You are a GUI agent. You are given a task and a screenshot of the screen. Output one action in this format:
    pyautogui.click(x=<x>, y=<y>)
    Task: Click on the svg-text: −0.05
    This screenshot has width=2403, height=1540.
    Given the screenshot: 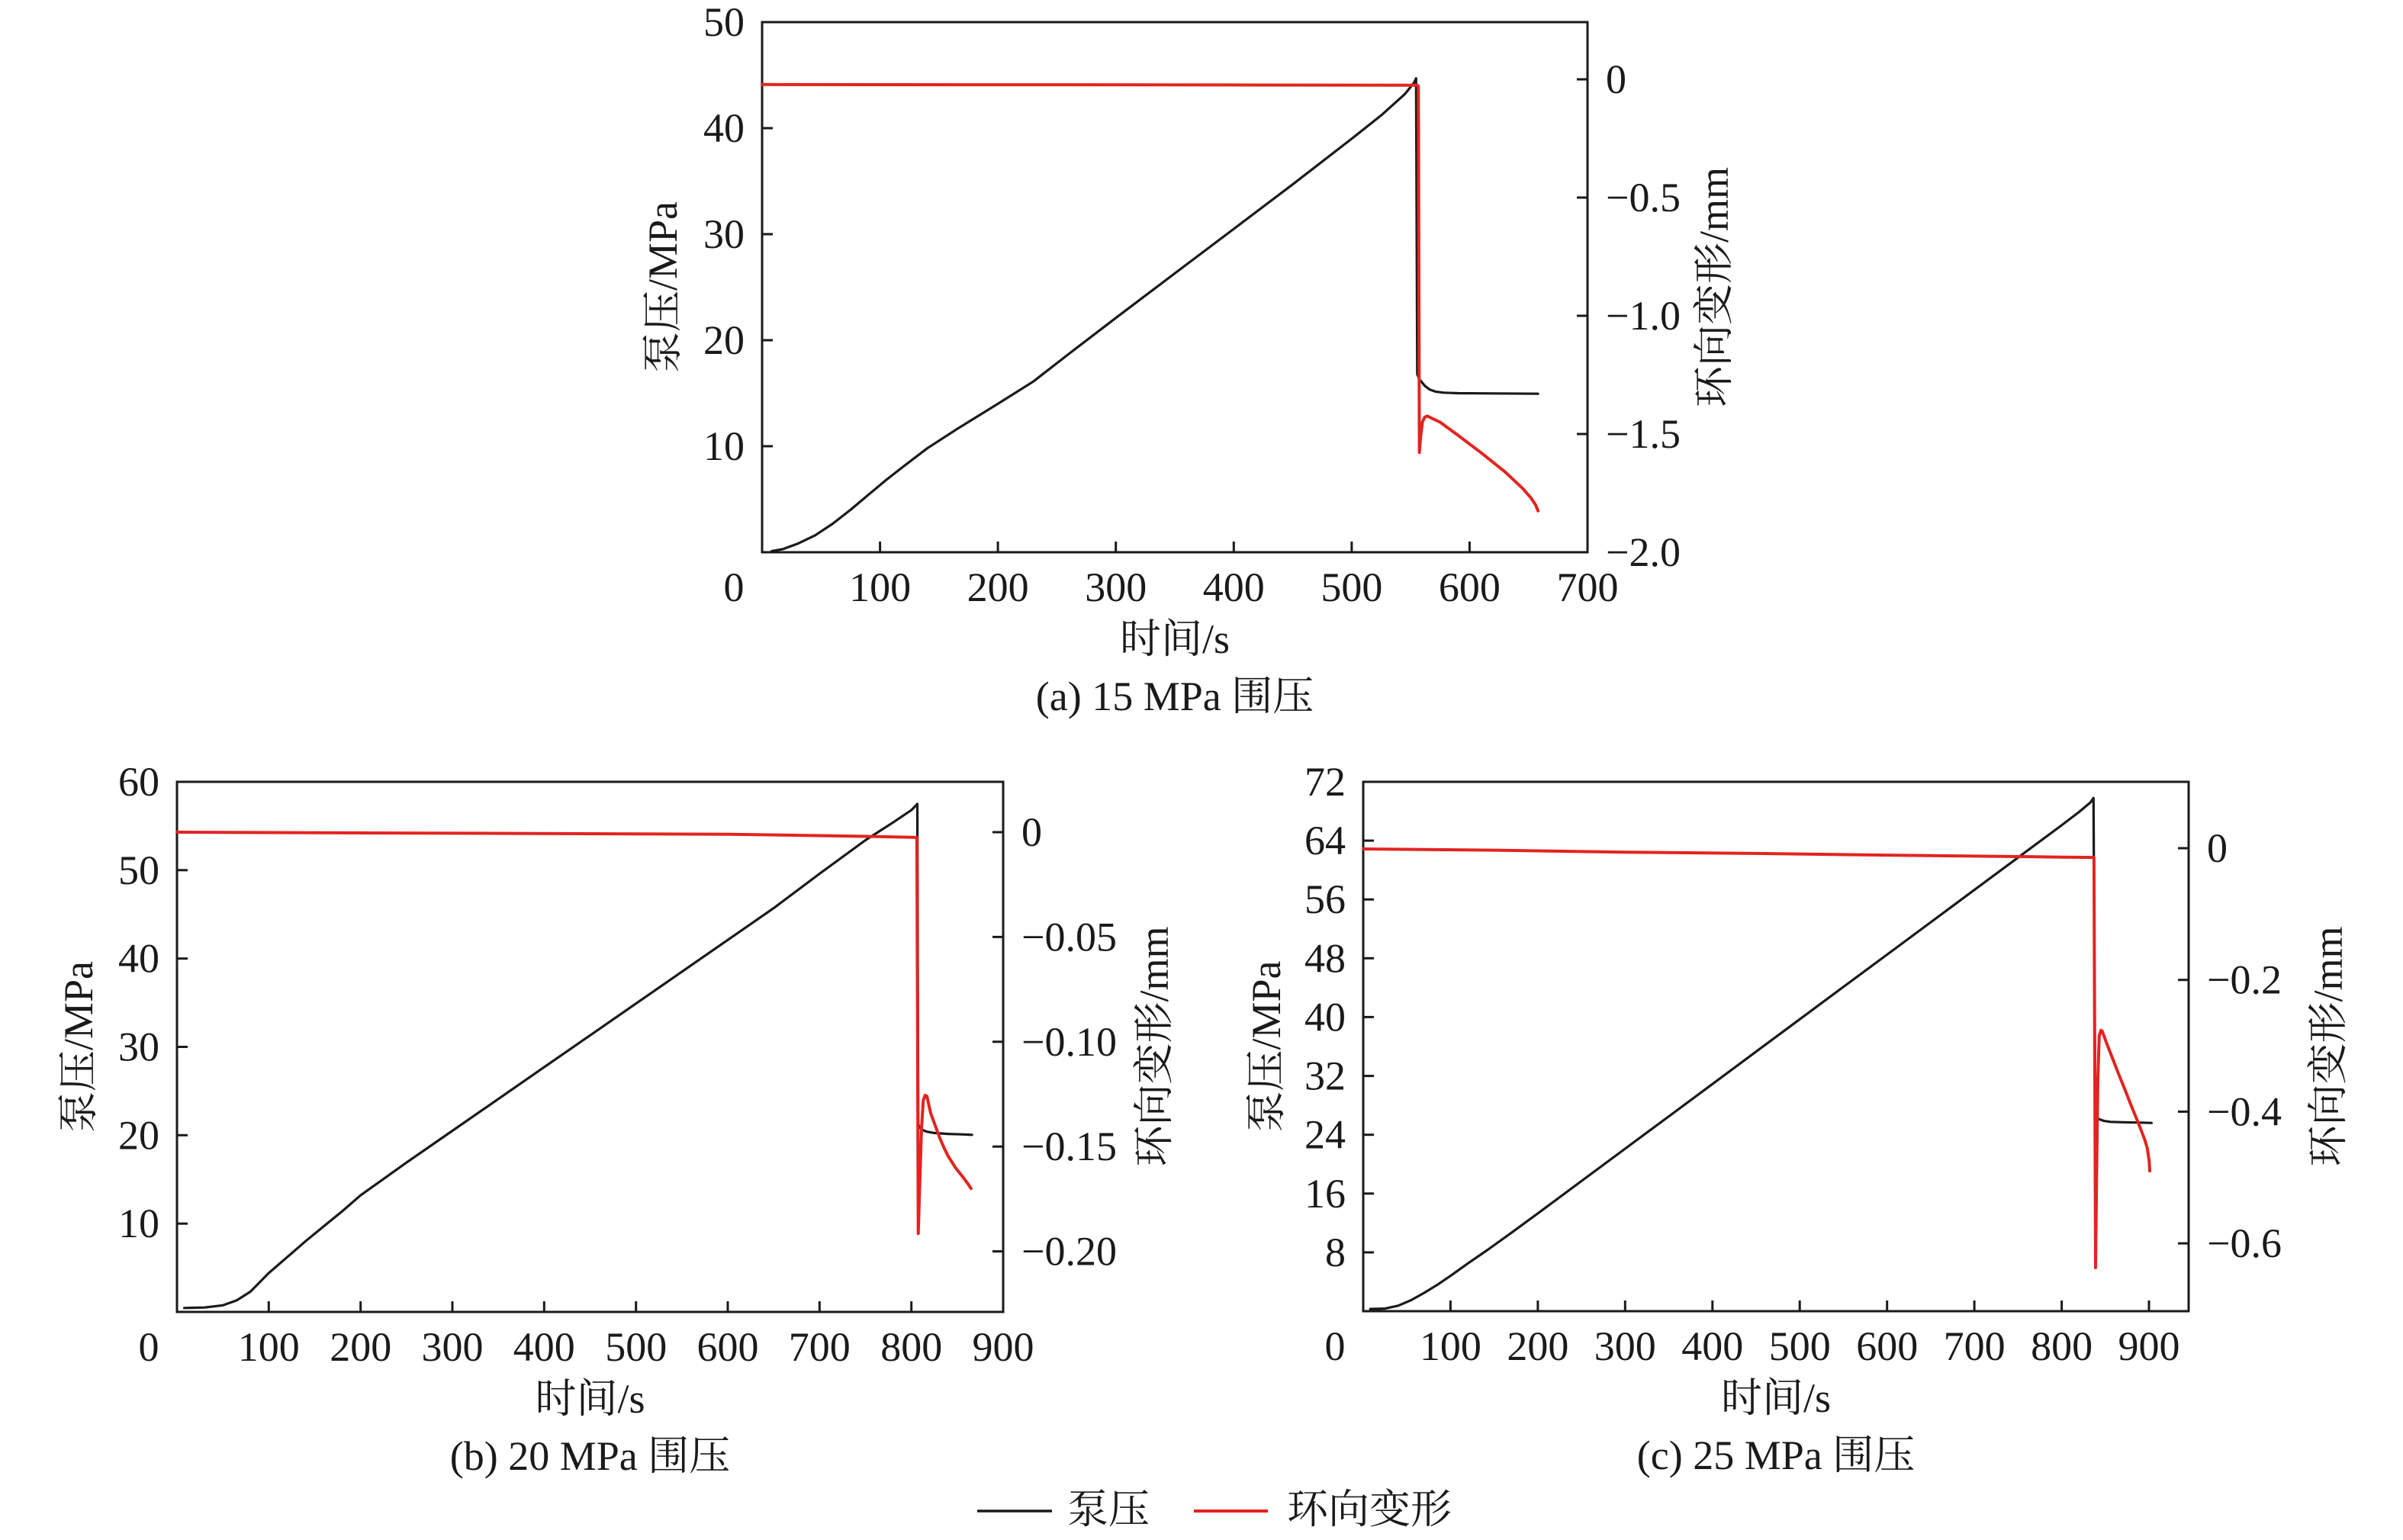 What is the action you would take?
    pyautogui.click(x=1069, y=937)
    